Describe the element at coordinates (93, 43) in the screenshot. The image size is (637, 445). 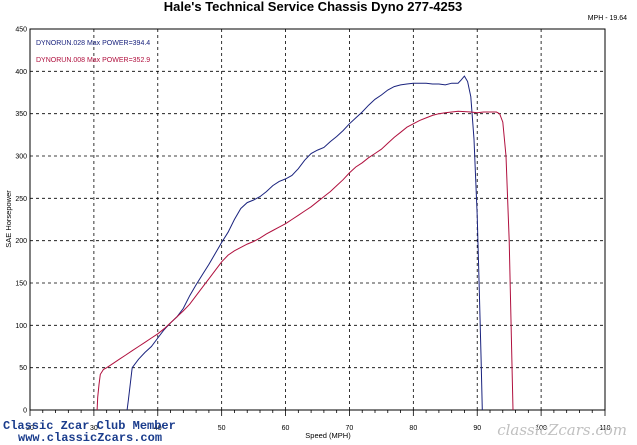
I see `legend-entry: DYNORUN.028 Max POWER=394.4` at that location.